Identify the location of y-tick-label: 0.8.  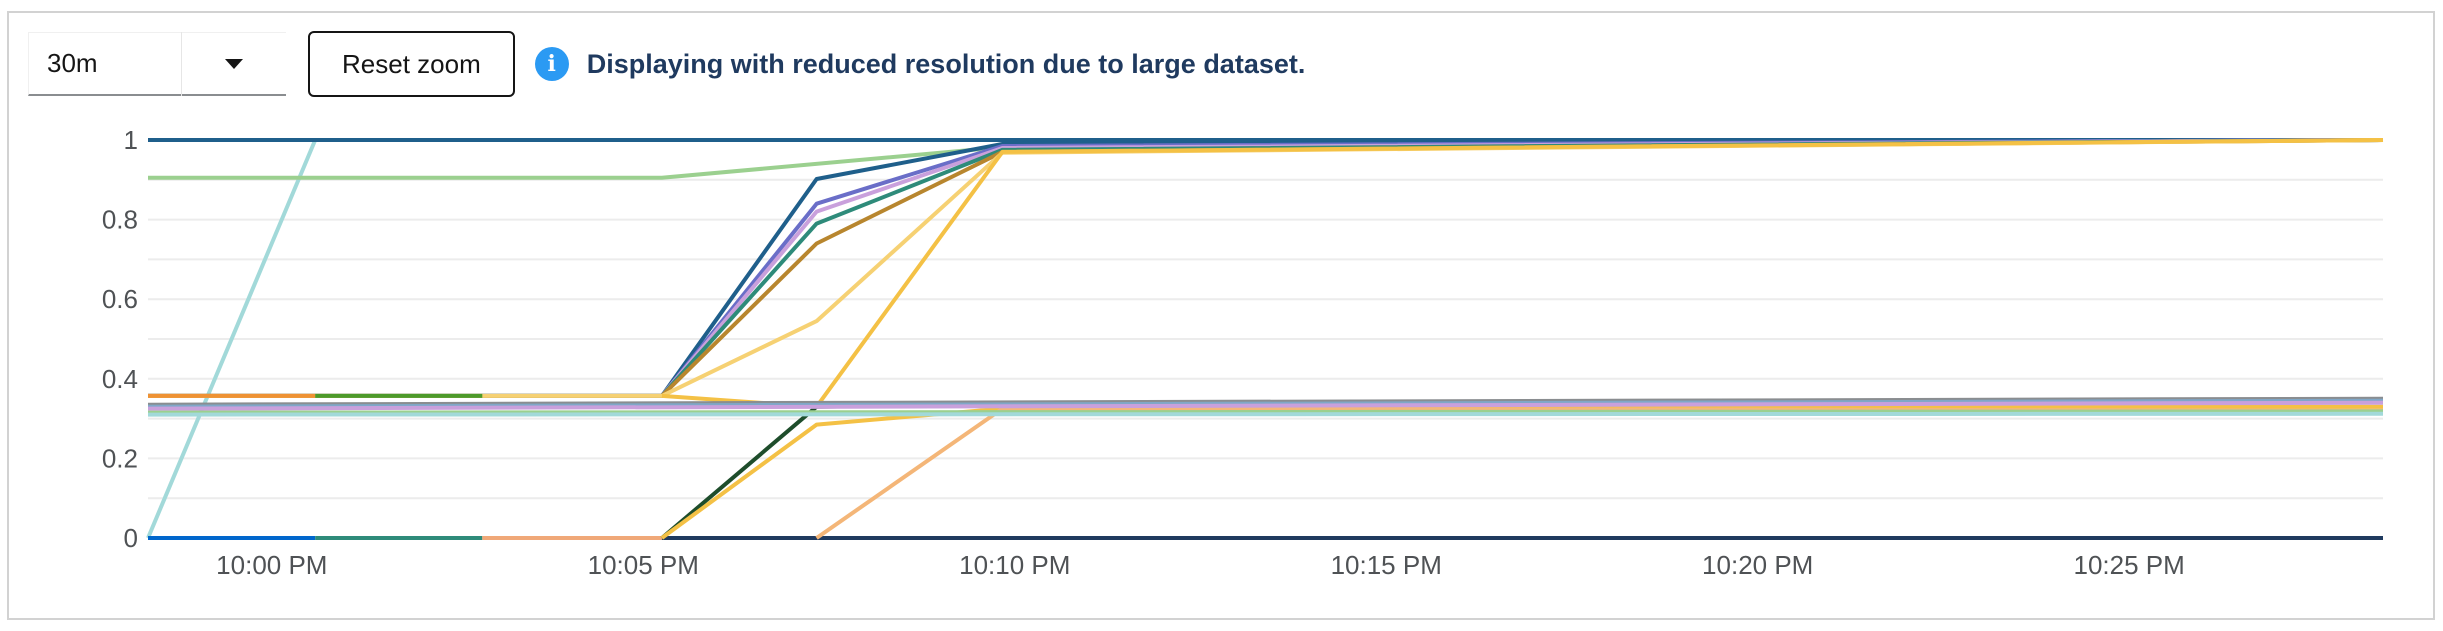
(120, 220).